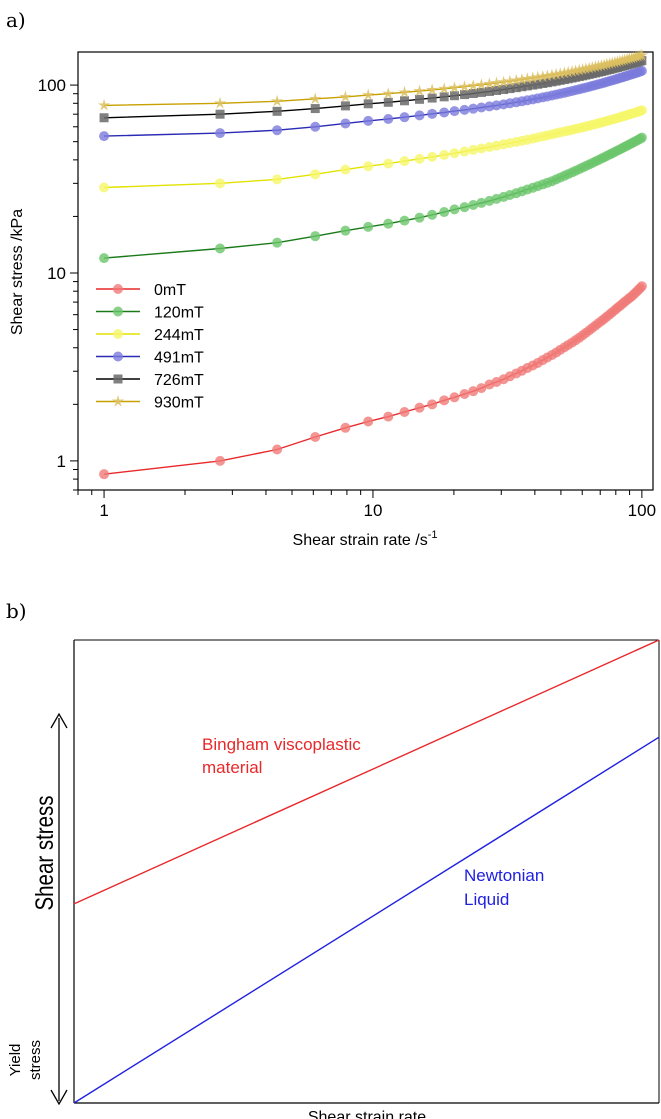 The width and height of the screenshot is (661, 1119). Describe the element at coordinates (103, 510) in the screenshot. I see `chart-a-x-tick-label: 1` at that location.